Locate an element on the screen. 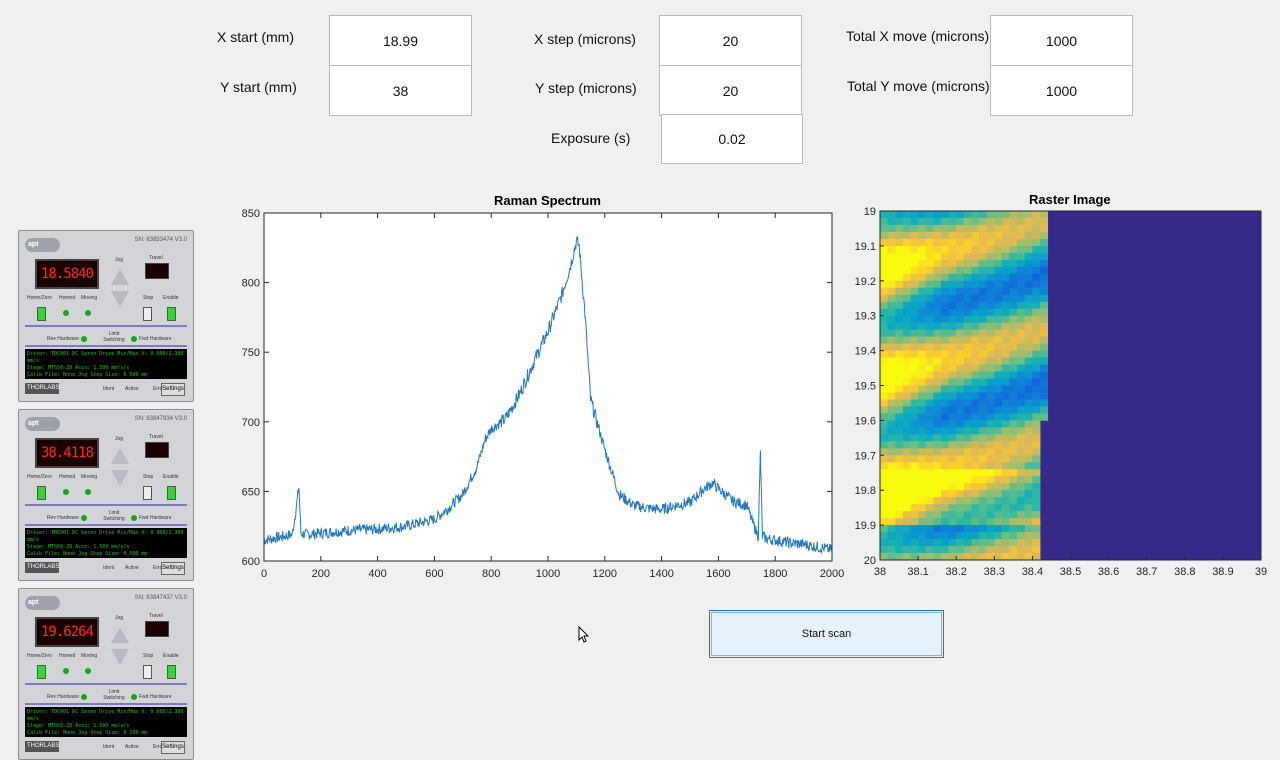 The height and width of the screenshot is (760, 1280). total-x-input is located at coordinates (1061, 40).